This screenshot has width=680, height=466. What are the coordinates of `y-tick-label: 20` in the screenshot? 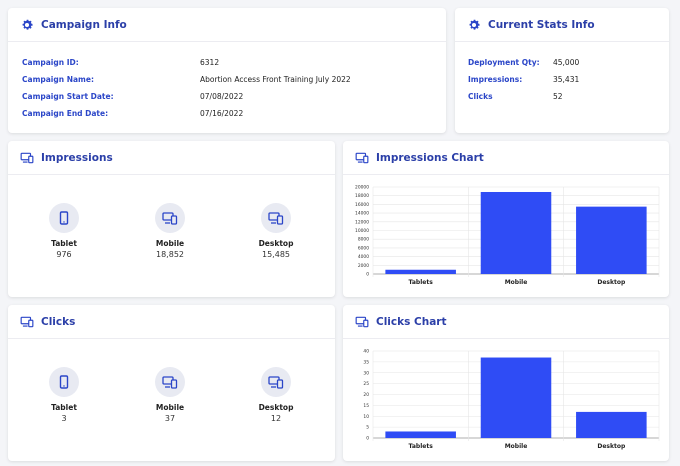 It's located at (366, 395).